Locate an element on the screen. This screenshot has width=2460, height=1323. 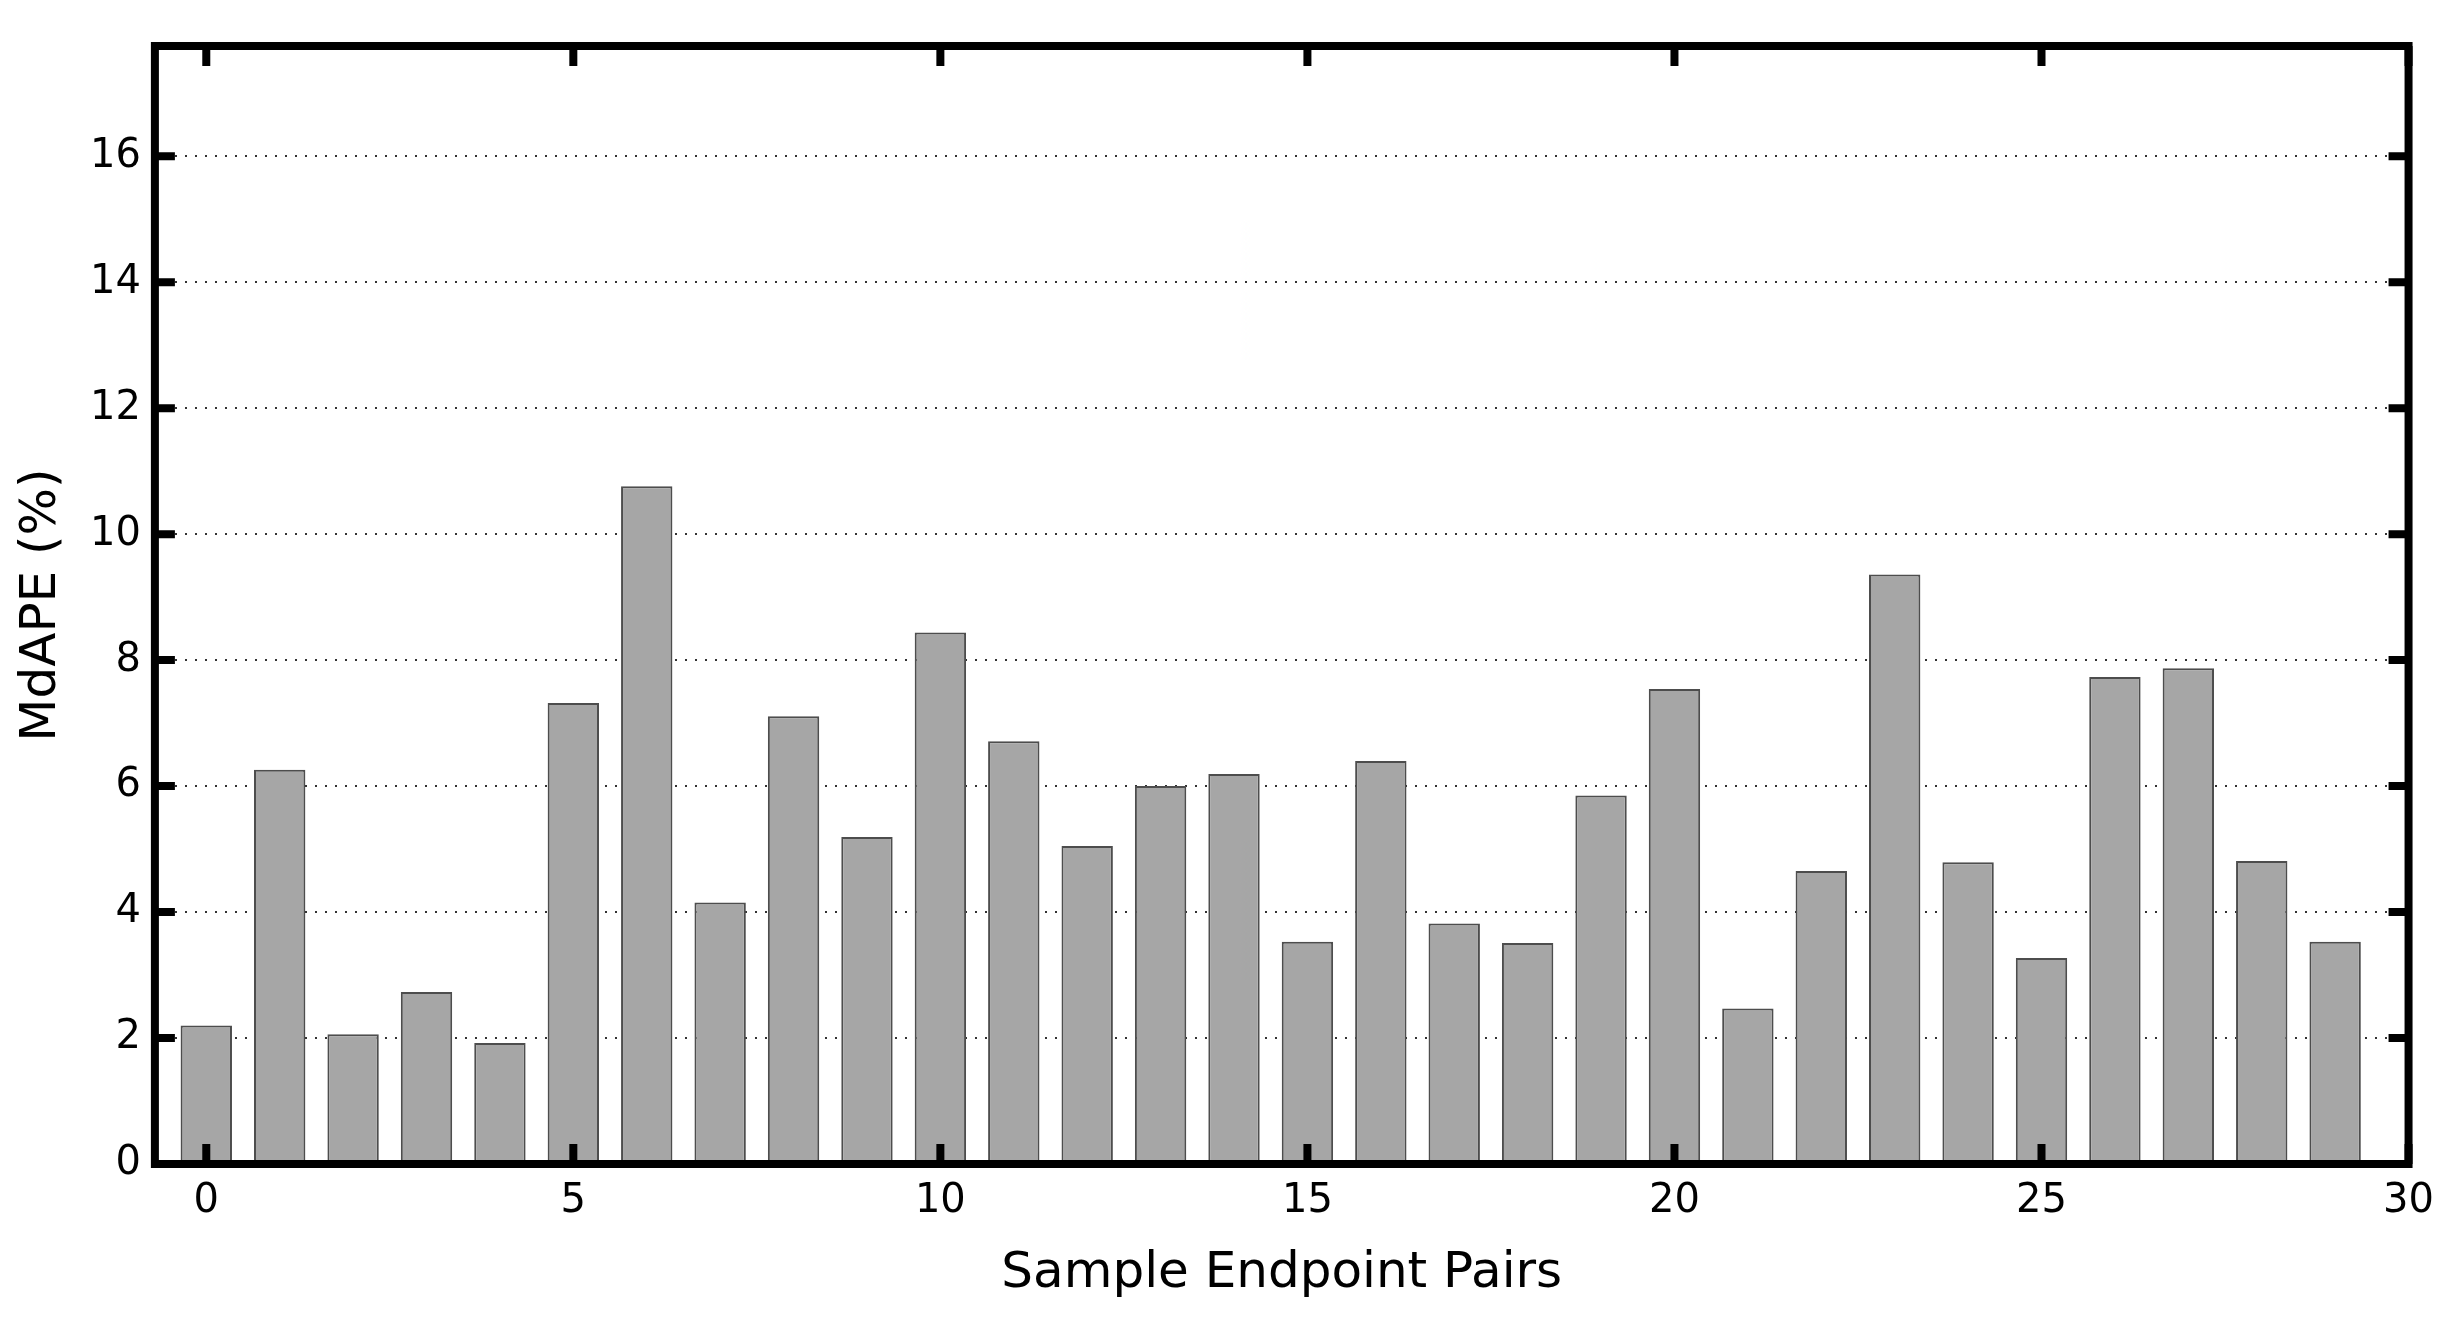
x-tick-label: 10 is located at coordinates (940, 1198).